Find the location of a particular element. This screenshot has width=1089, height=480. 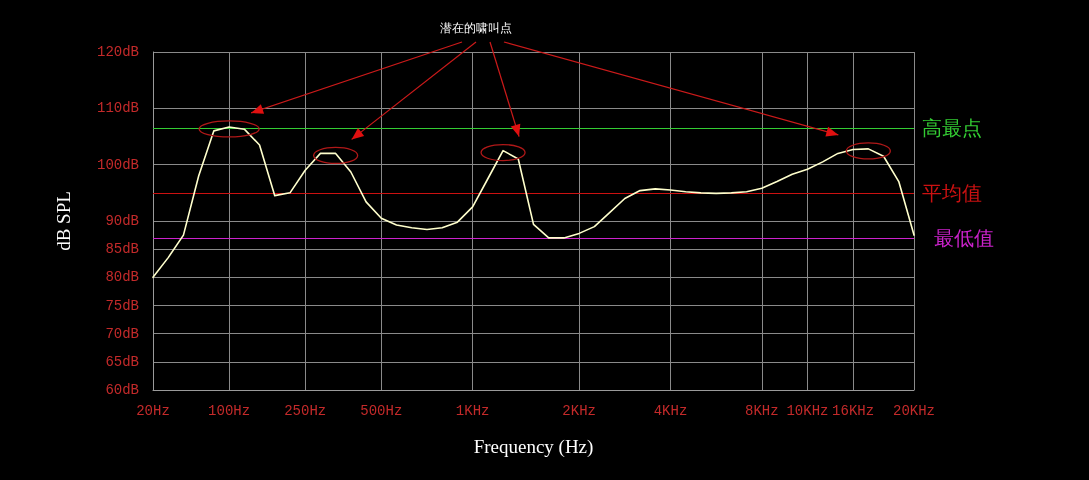

x-tick-label: 500Hz is located at coordinates (381, 411).